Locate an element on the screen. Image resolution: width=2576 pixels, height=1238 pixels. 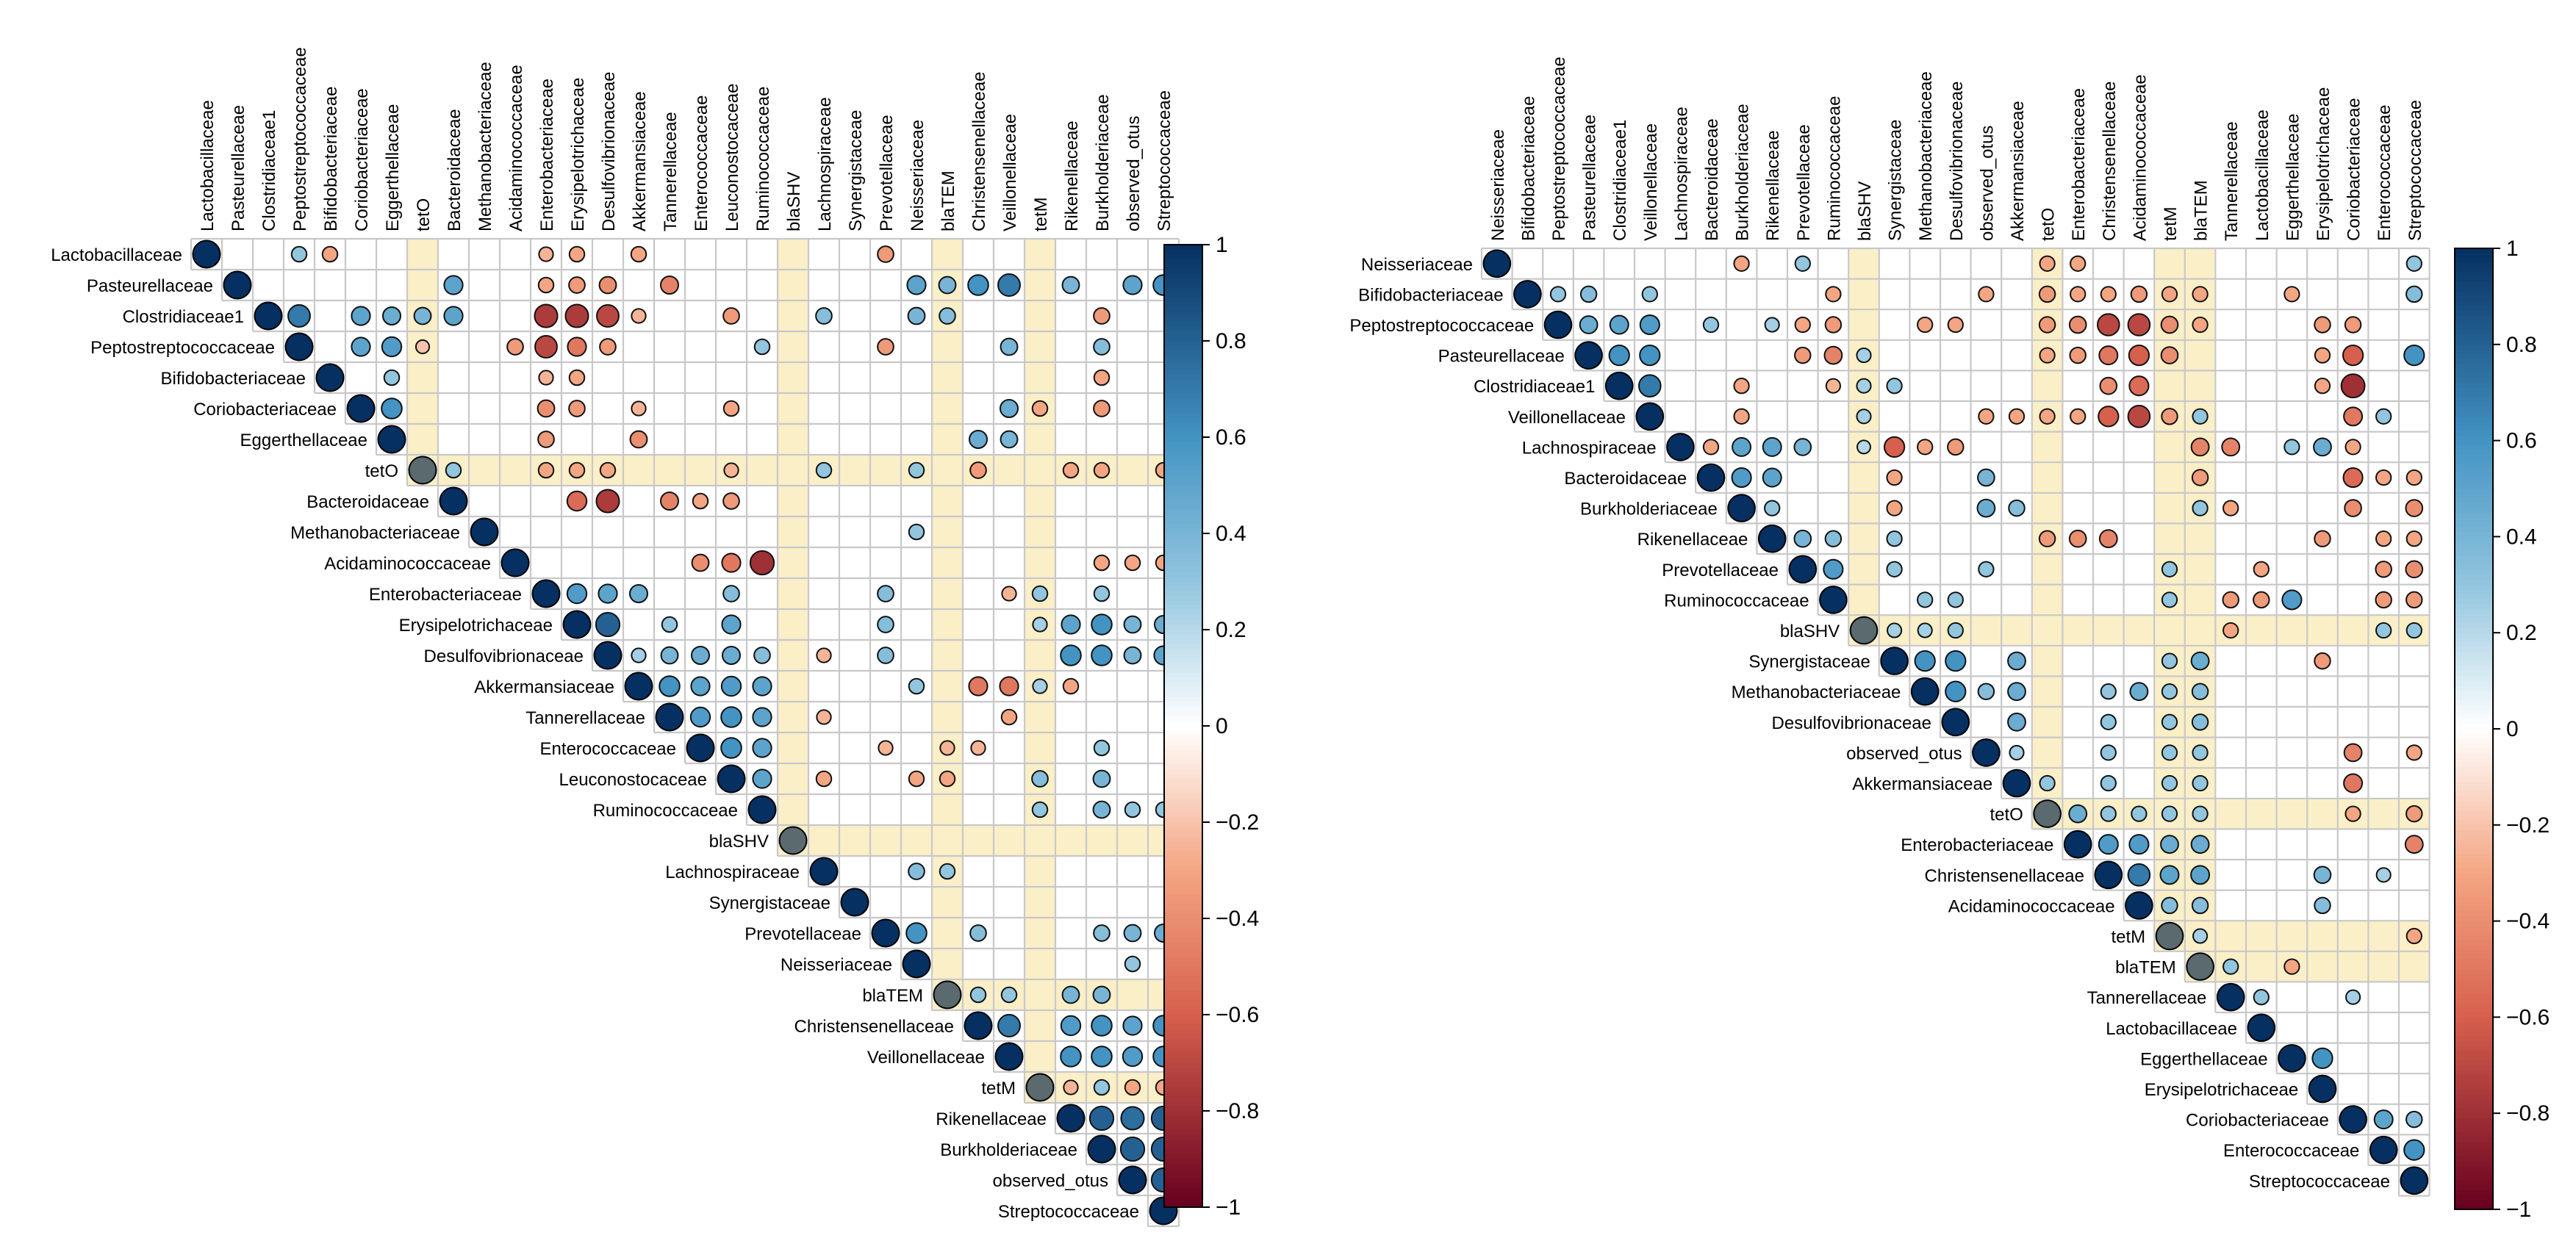
row-label-veillonellaceae: Veillonellaceae is located at coordinates (926, 1058).